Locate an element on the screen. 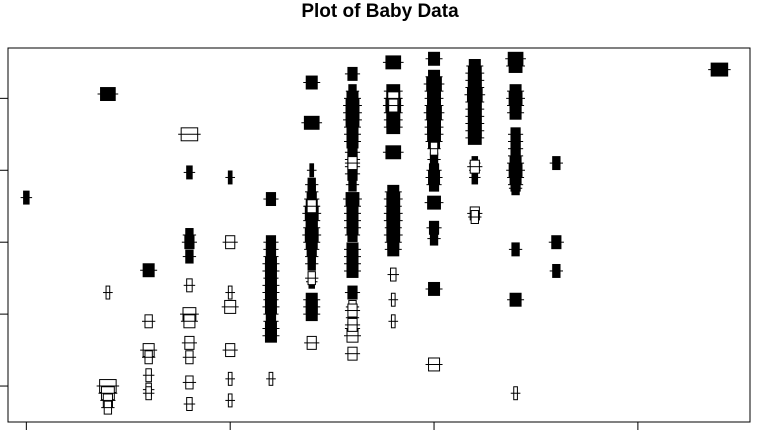 Image resolution: width=760 pixels, height=435 pixels. chart-title: Plot of Baby Data is located at coordinates (380, 11).